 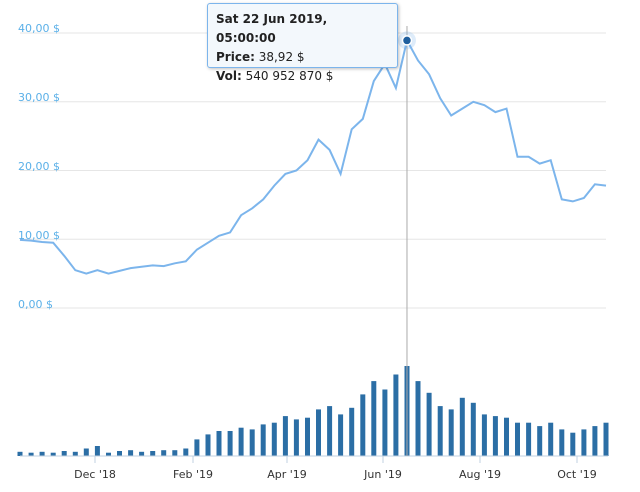 I want to click on x-tick-label: Aug '19, so click(x=480, y=474).